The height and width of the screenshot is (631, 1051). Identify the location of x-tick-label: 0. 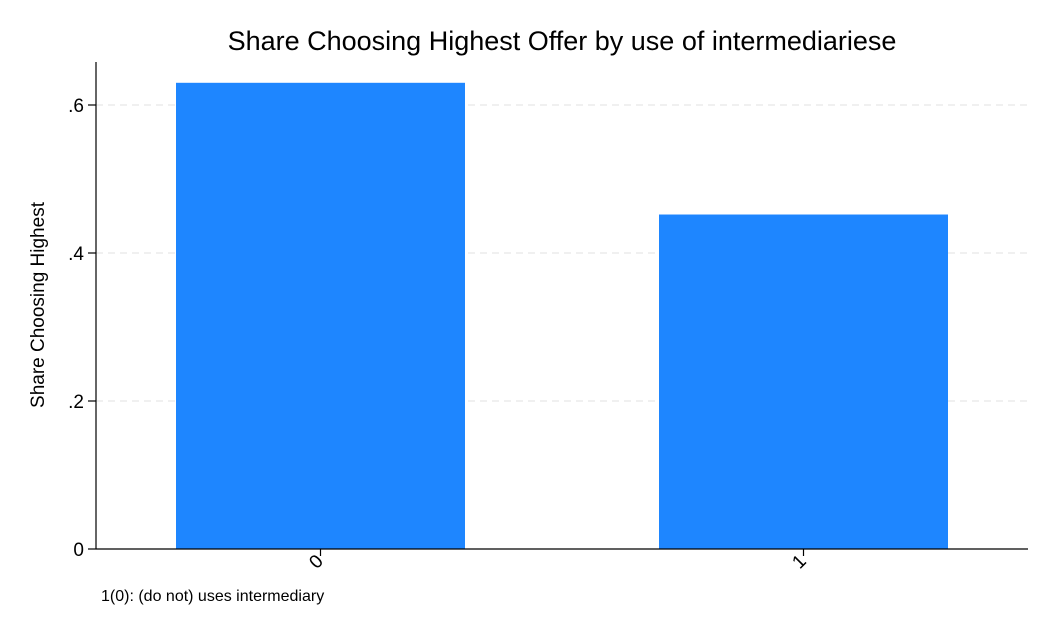
(316, 562).